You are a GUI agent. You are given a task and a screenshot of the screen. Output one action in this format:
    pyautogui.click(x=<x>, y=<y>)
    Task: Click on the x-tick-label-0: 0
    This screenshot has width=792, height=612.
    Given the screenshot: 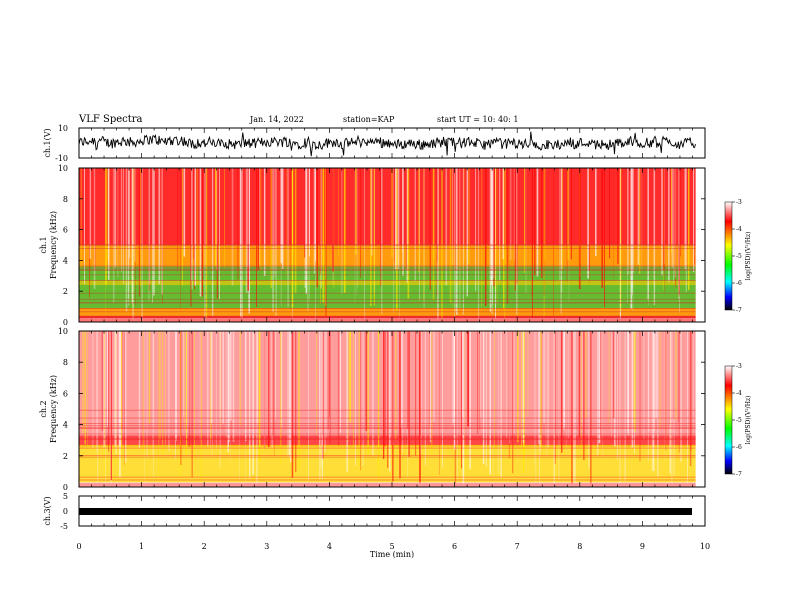 What is the action you would take?
    pyautogui.click(x=78, y=546)
    